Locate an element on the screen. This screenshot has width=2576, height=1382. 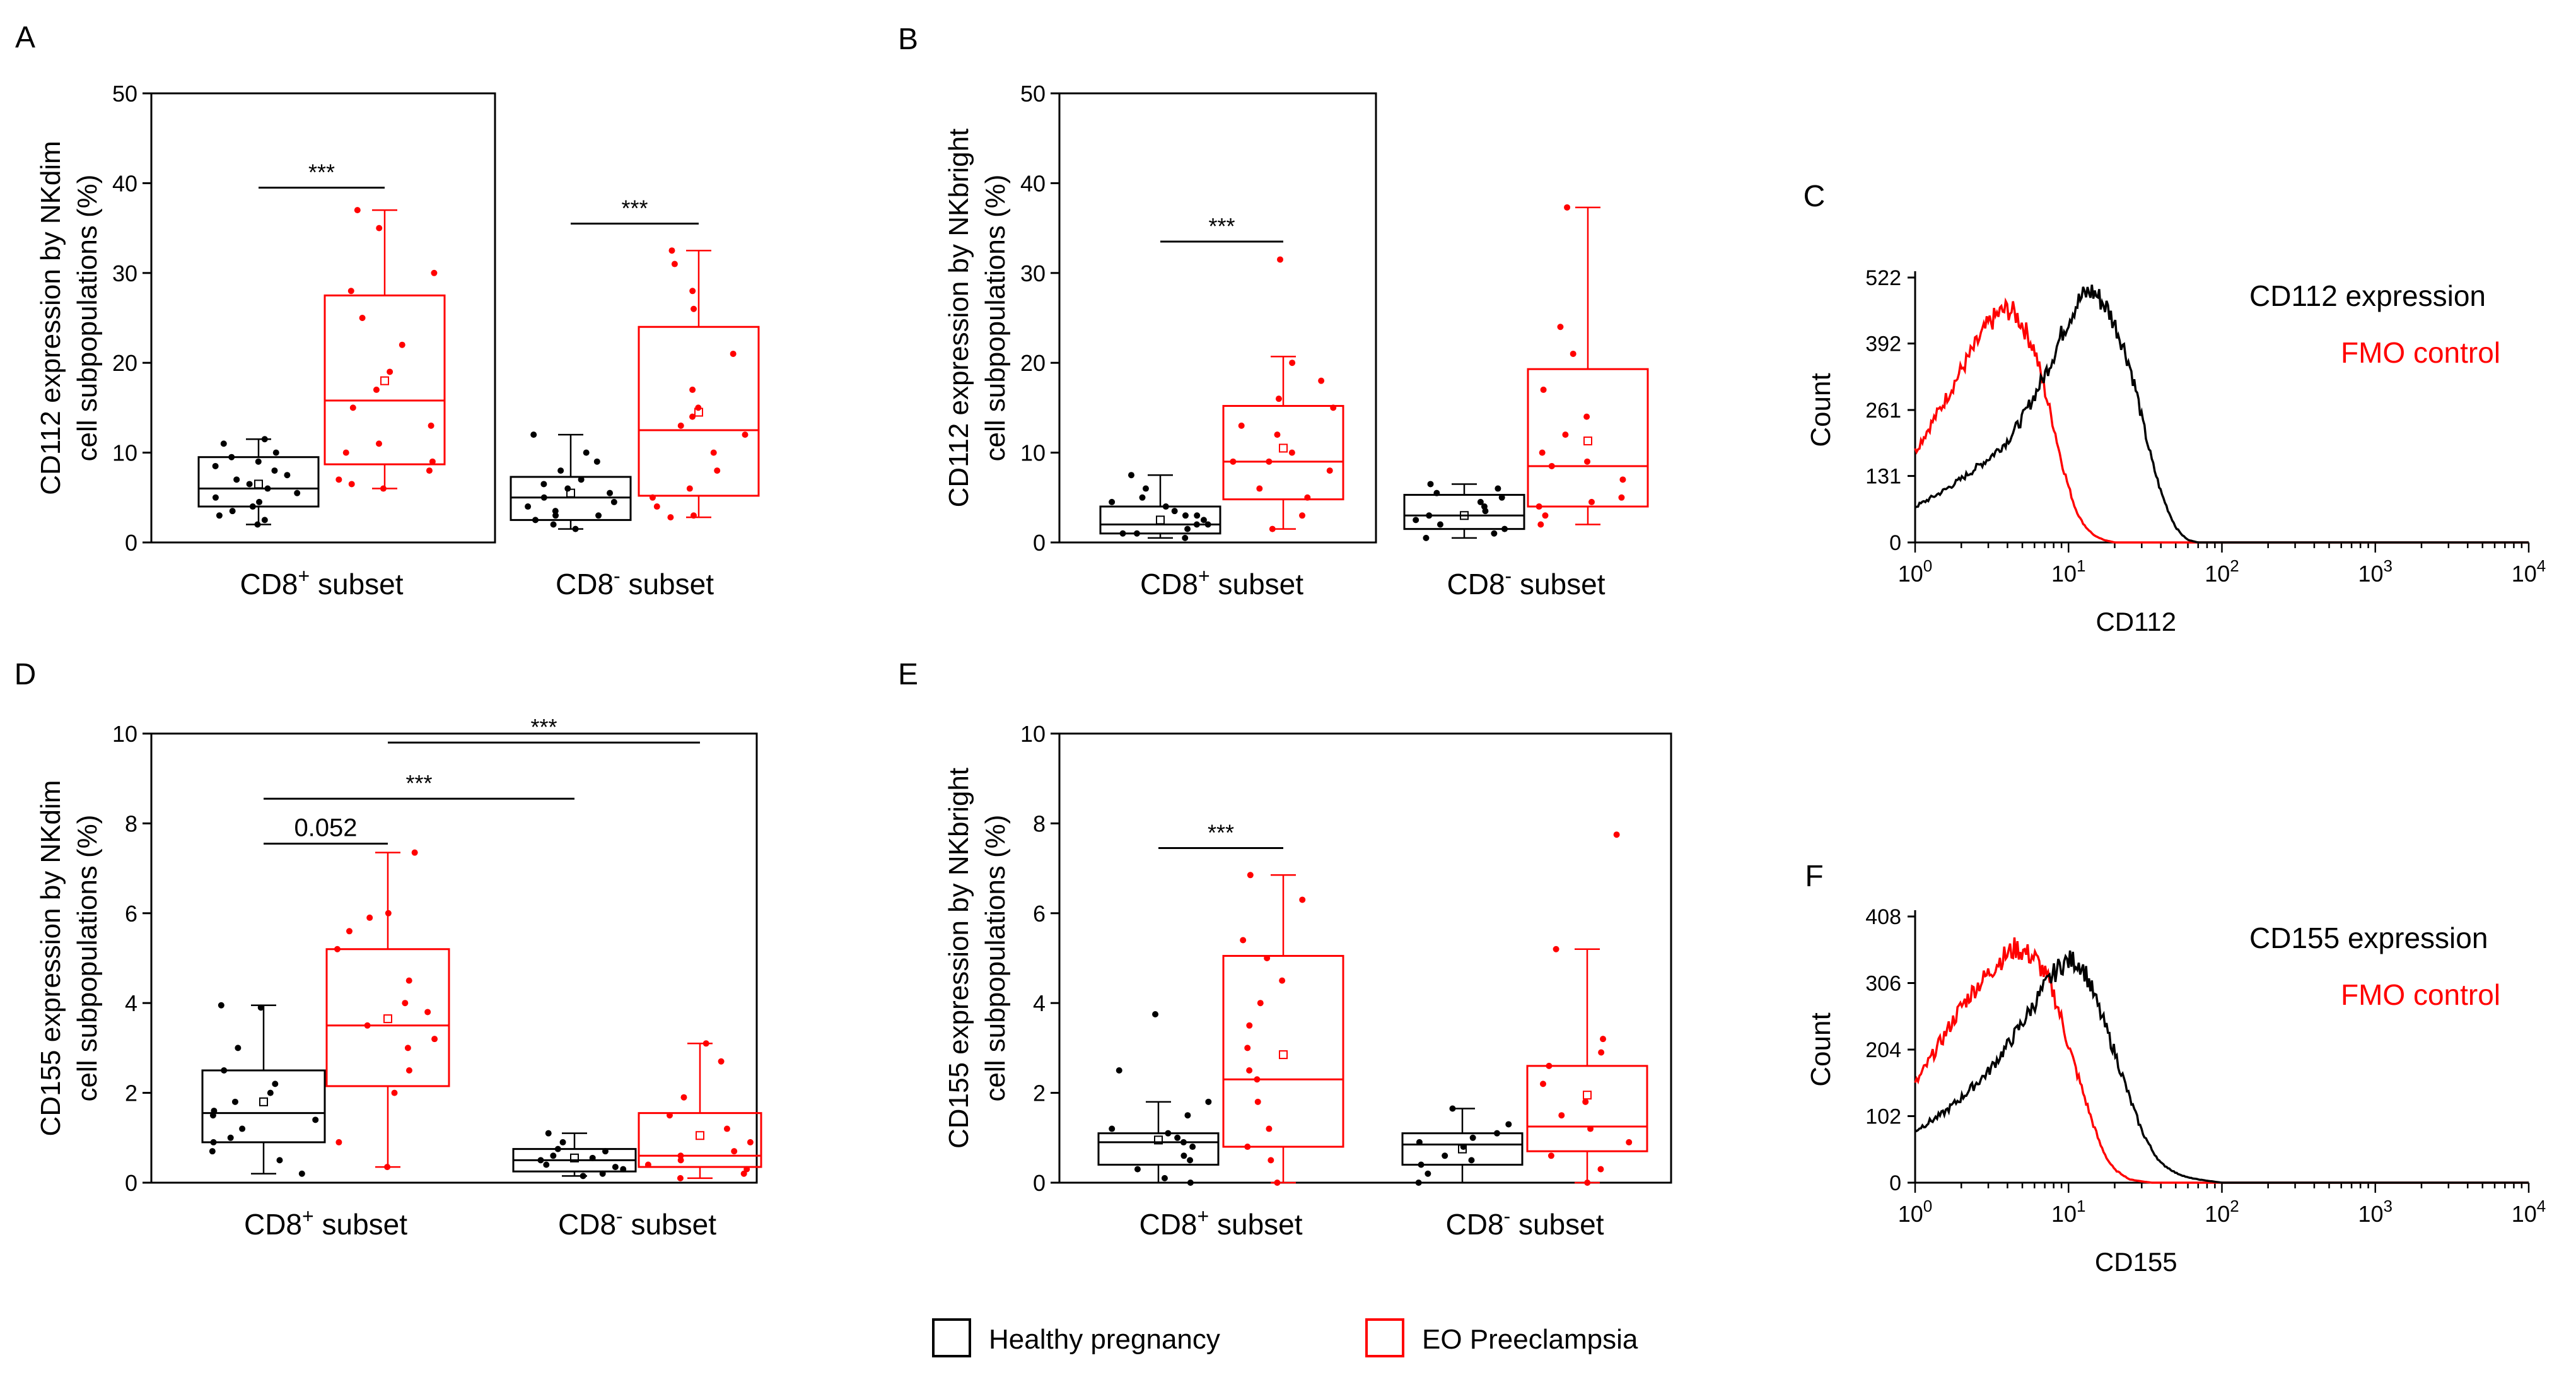
y-tick-label: 0 is located at coordinates (131, 543).